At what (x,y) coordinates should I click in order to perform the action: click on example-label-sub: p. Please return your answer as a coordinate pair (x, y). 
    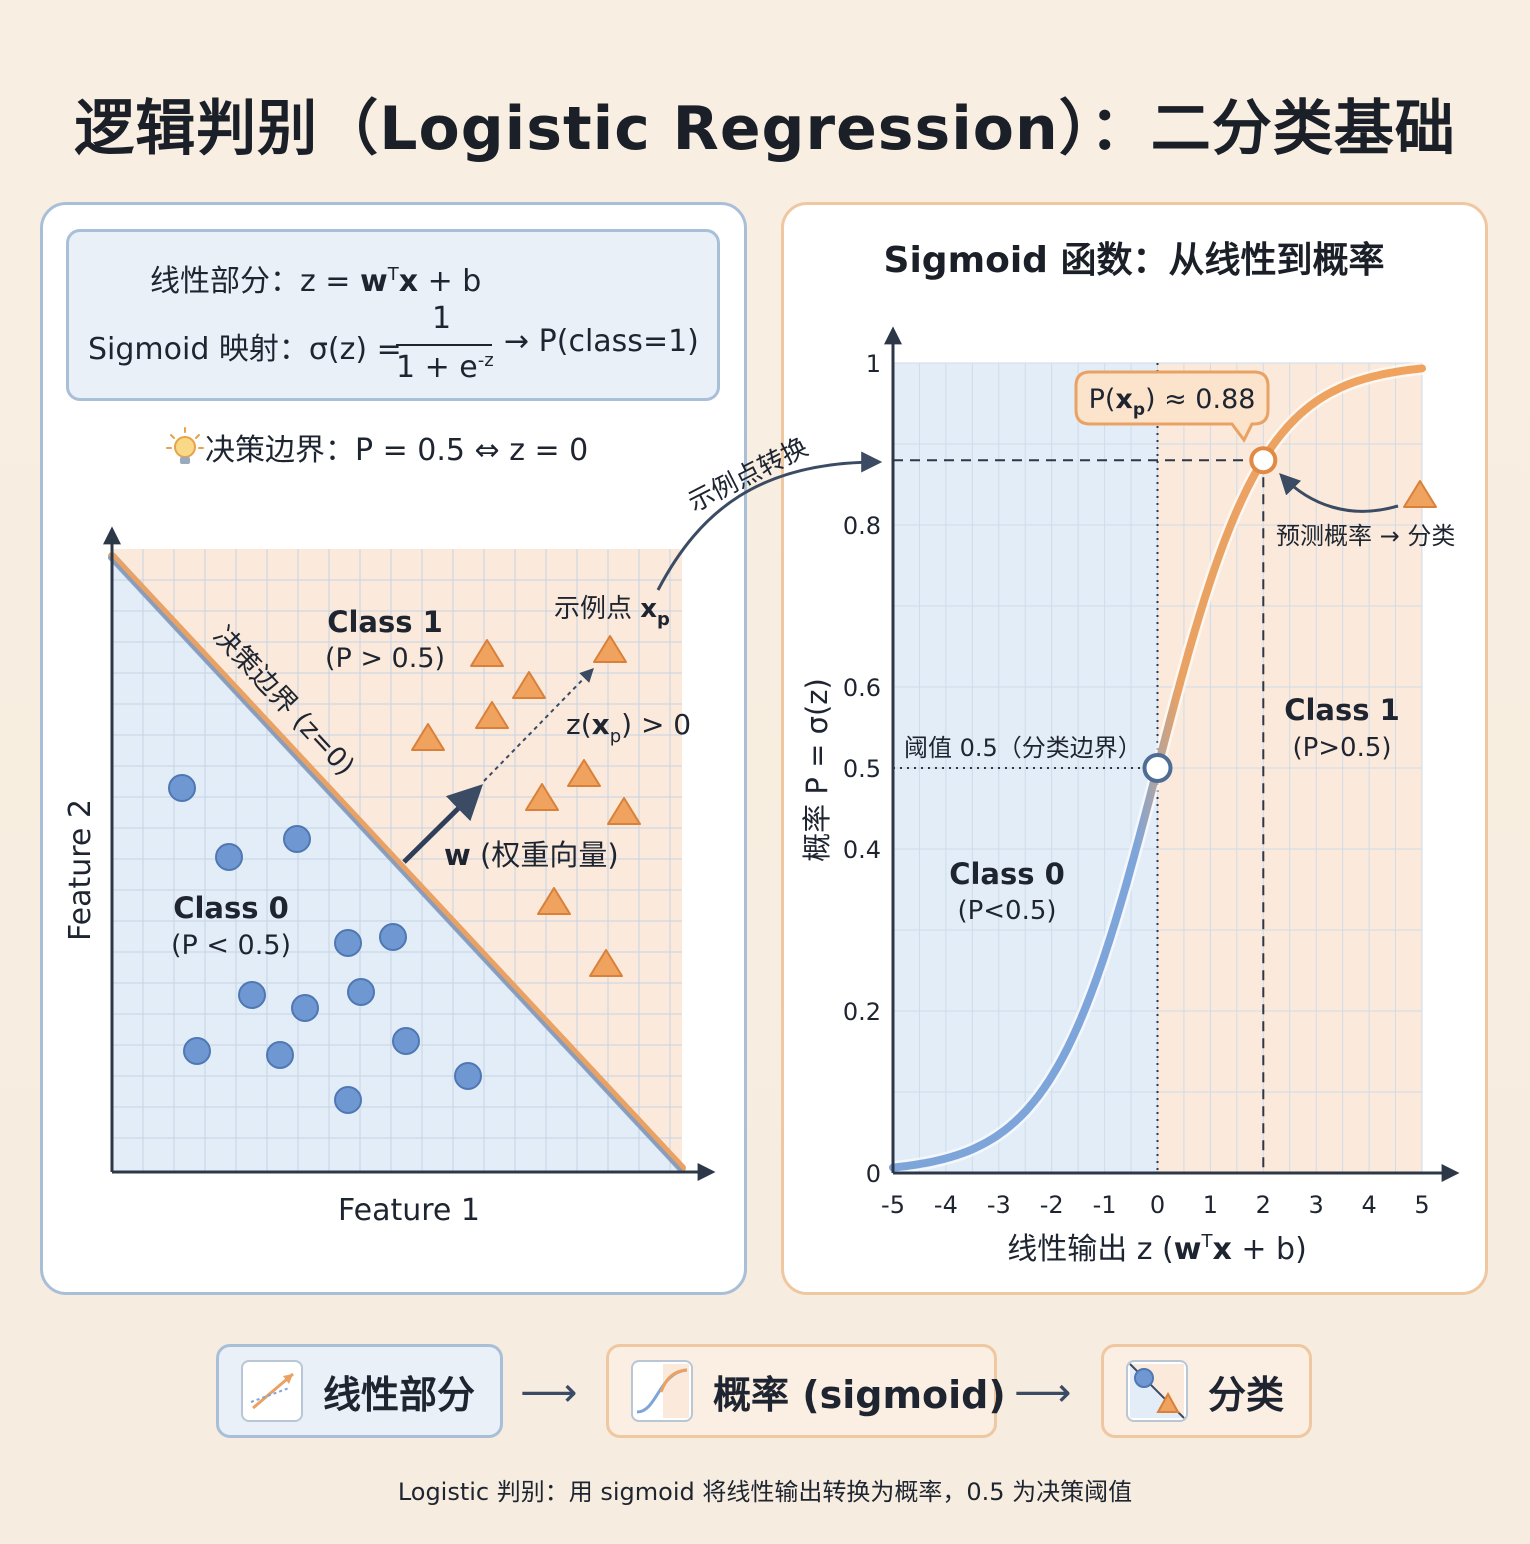
    Looking at the image, I should click on (663, 619).